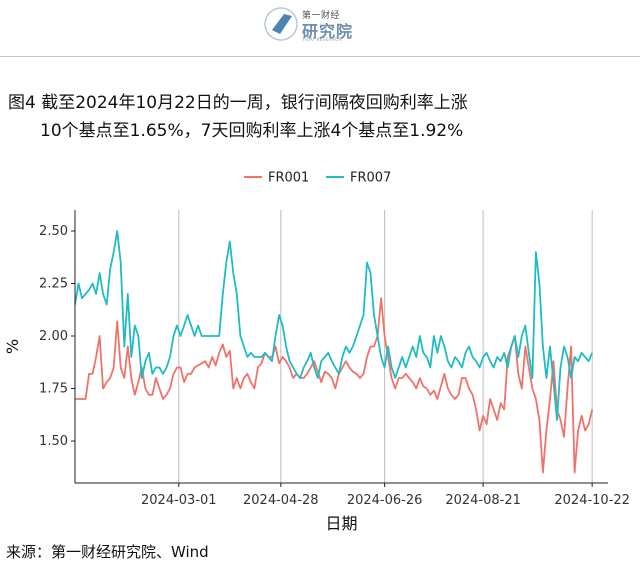  What do you see at coordinates (288, 178) in the screenshot?
I see `legend-label-fr001: FR001` at bounding box center [288, 178].